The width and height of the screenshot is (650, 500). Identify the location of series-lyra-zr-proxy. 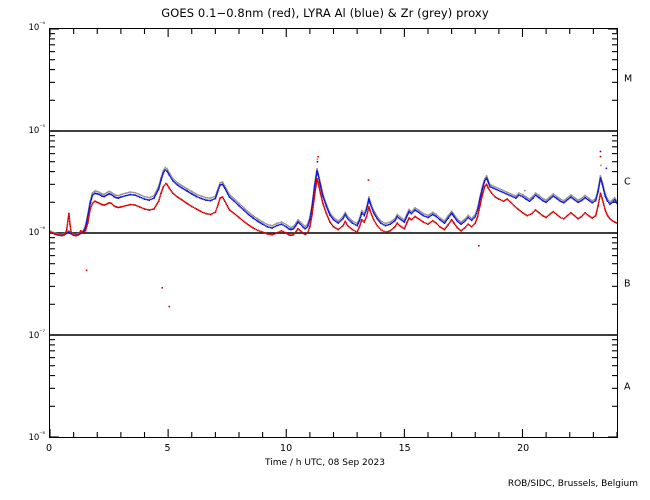
(333, 197).